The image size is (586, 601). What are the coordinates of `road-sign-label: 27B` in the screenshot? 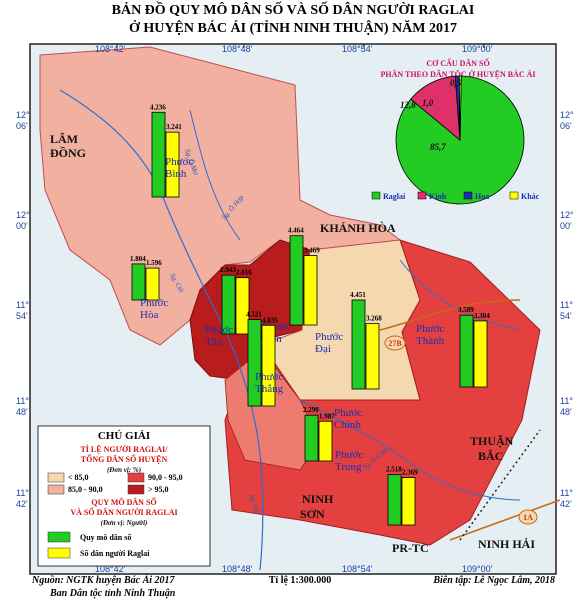 It's located at (395, 343).